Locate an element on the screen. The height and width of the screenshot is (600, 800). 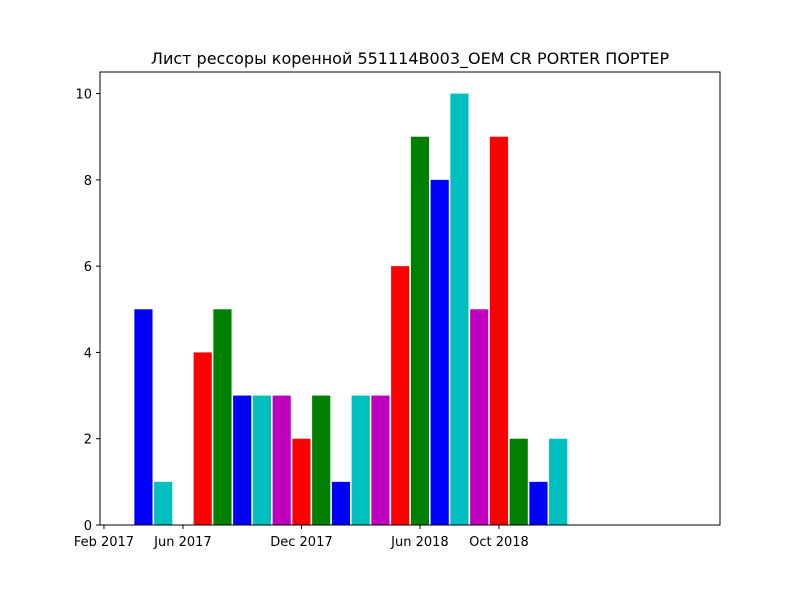
x-tick-label: Oct 2018 is located at coordinates (499, 542).